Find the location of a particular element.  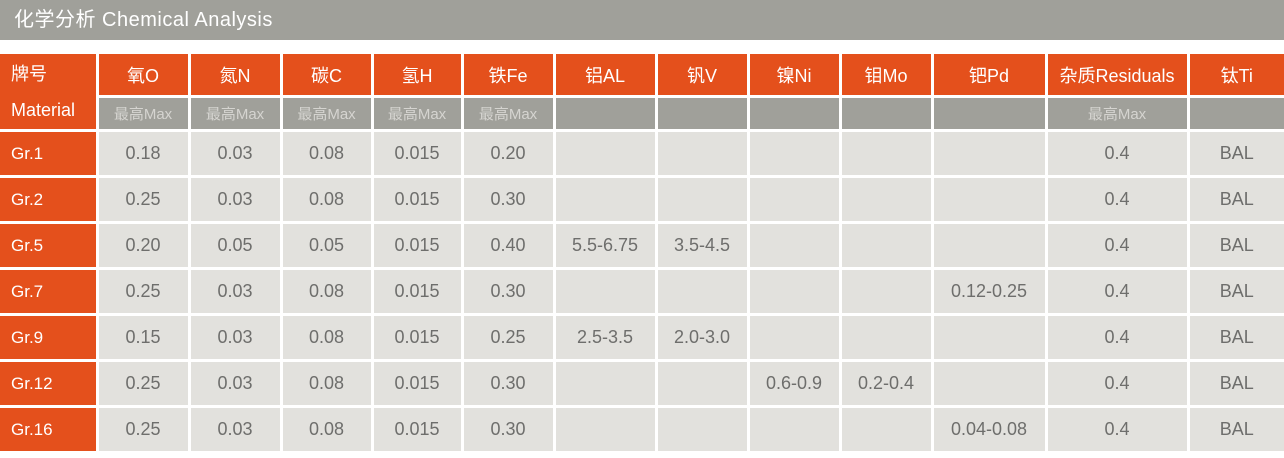

column-header-9: 钯Pd is located at coordinates (989, 76).